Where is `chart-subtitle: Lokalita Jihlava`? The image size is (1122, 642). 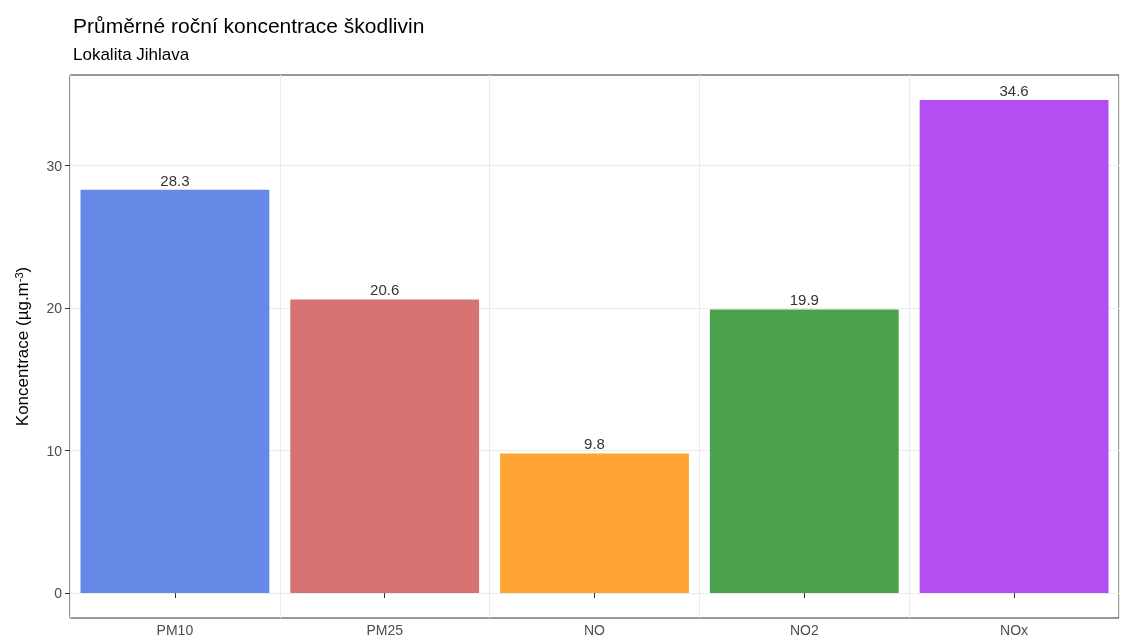
chart-subtitle: Lokalita Jihlava is located at coordinates (131, 54).